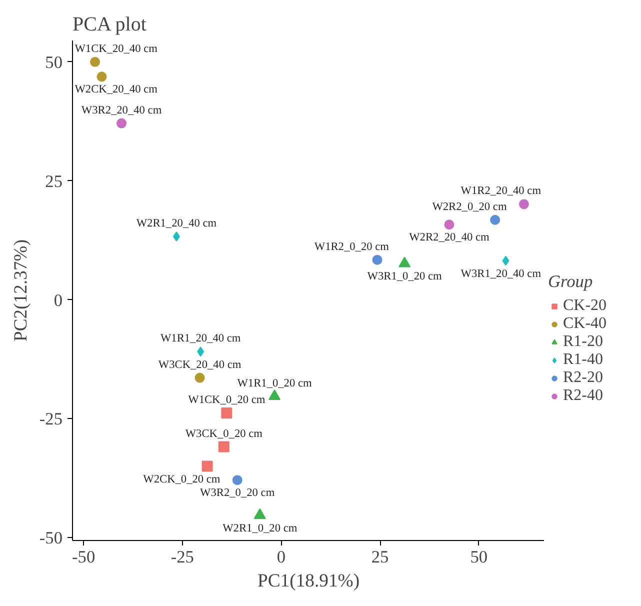 This screenshot has height=606, width=641. What do you see at coordinates (181, 479) in the screenshot?
I see `annotation: W2CK_0_20 cm` at bounding box center [181, 479].